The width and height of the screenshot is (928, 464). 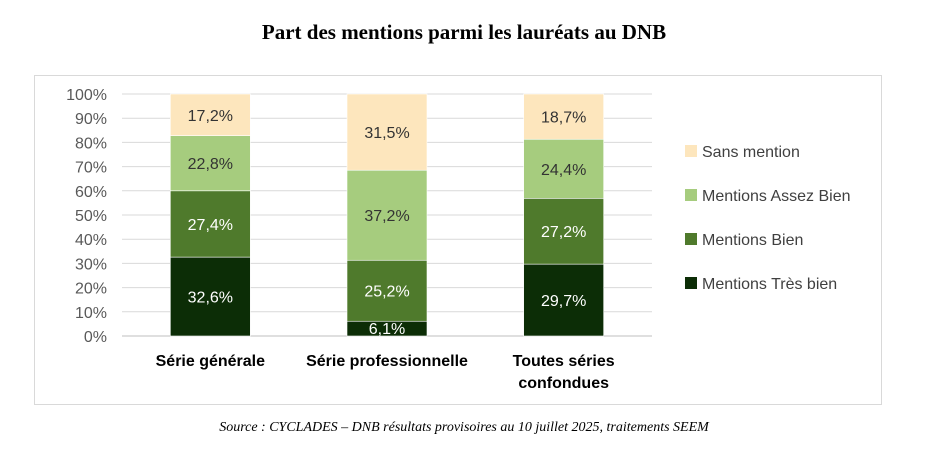 I want to click on x-category-label: Série professionnelle, so click(x=387, y=361).